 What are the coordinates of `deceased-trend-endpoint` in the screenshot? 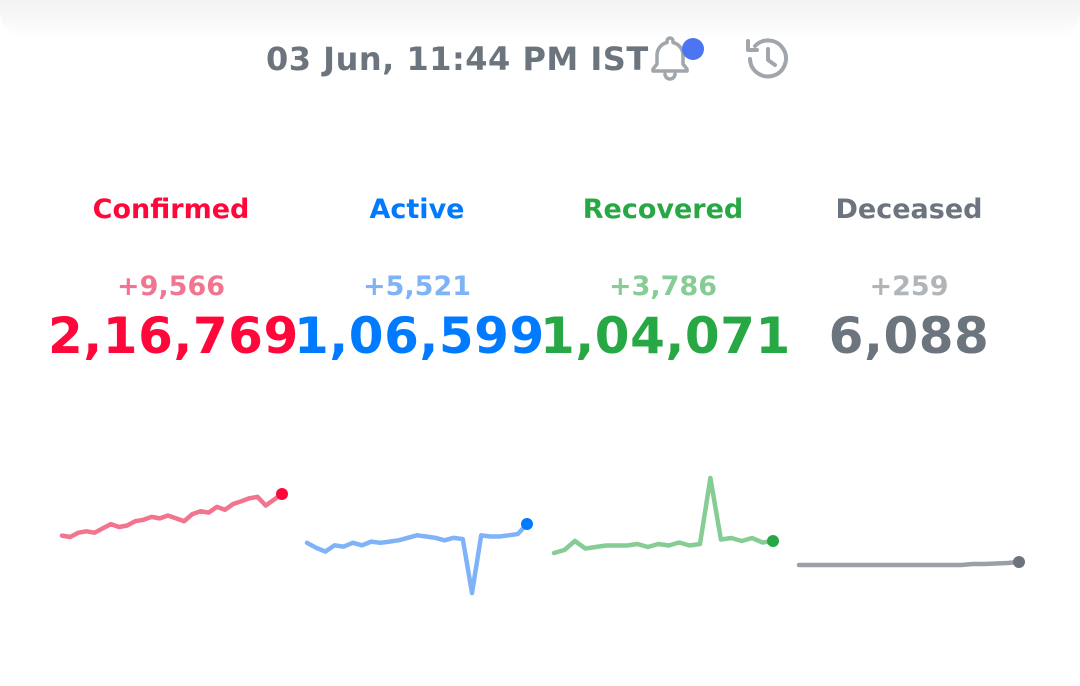 It's located at (1019, 562).